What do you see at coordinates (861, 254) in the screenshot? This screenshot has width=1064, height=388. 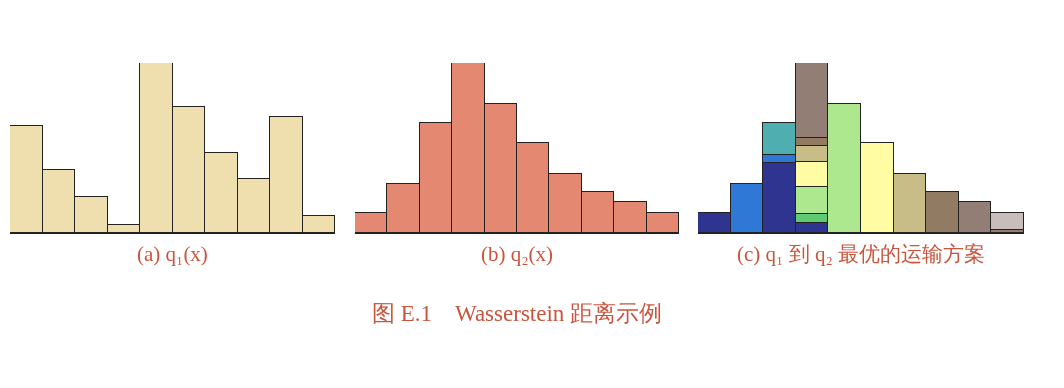 I see `x-axis-title: (c) q₁ 到 q₂ 最优的运输方案` at bounding box center [861, 254].